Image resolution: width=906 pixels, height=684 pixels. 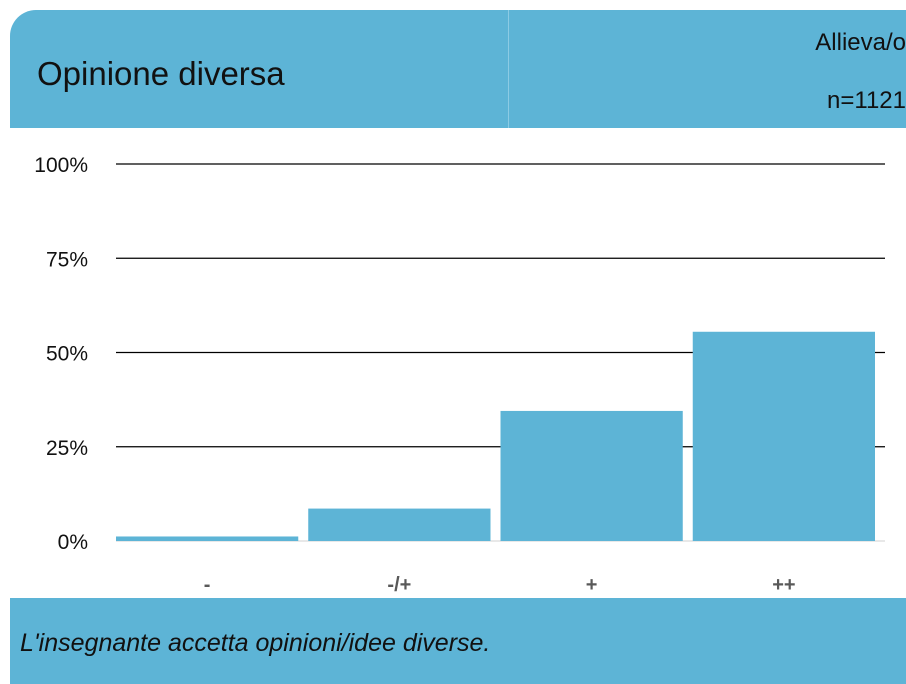 What do you see at coordinates (866, 100) in the screenshot?
I see `sample-size-label: n=1121` at bounding box center [866, 100].